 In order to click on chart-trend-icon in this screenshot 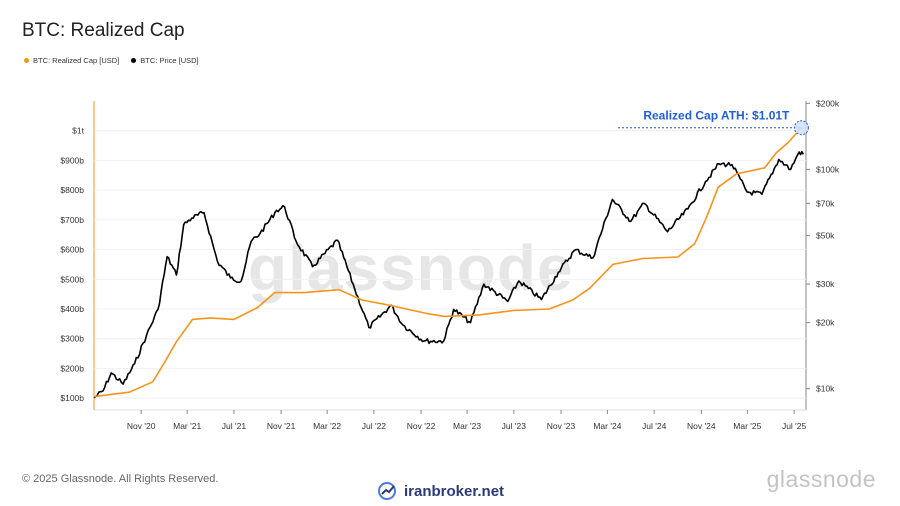, I will do `click(387, 491)`.